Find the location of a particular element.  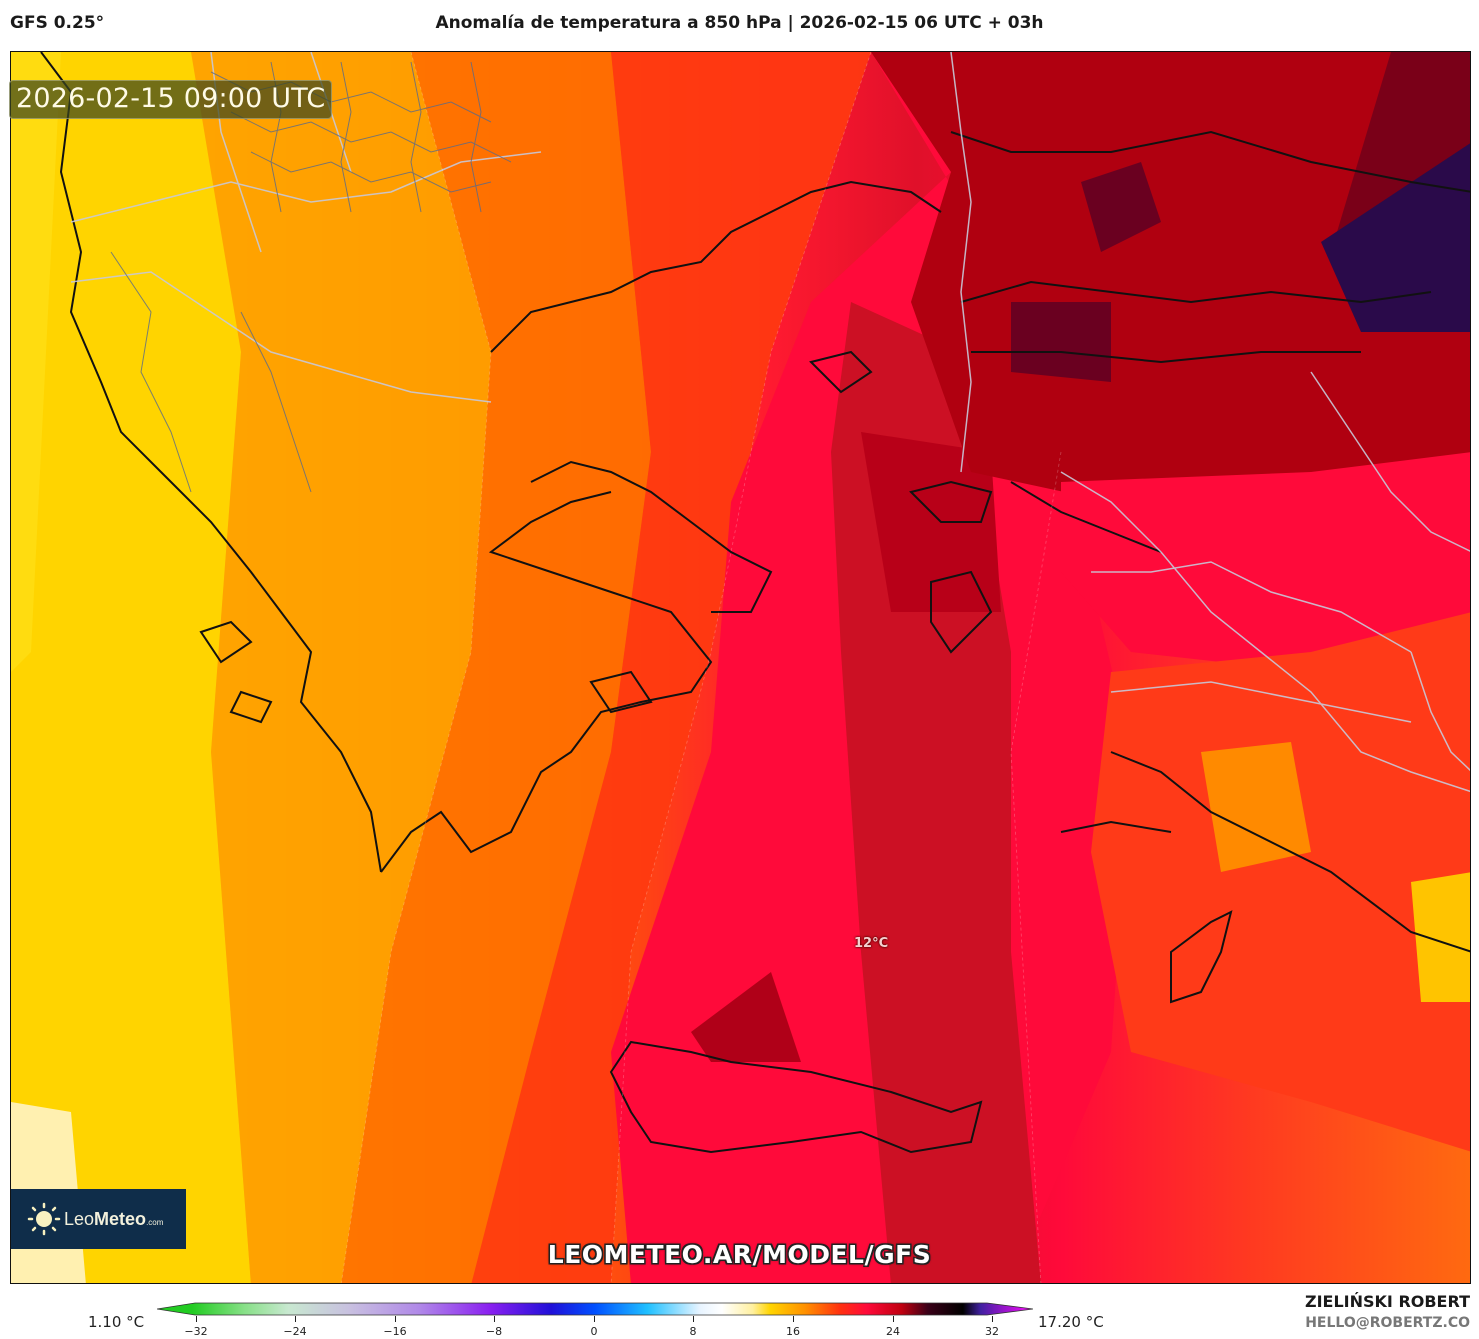

logo-text-prefix: Leo is located at coordinates (79, 1218).